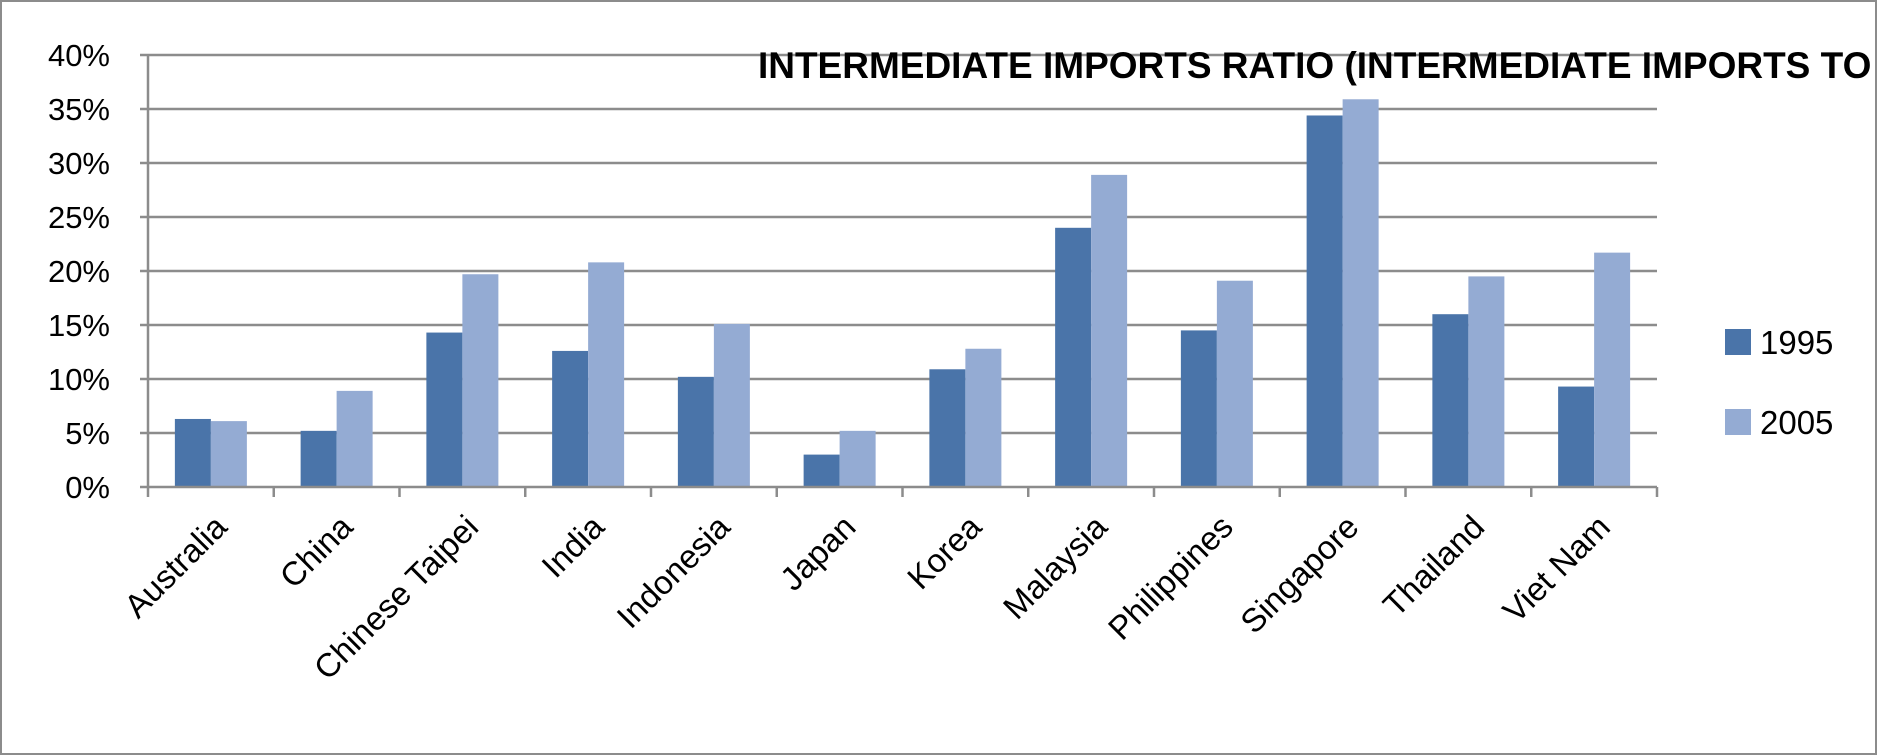 This screenshot has height=755, width=1877. I want to click on bar-1995-indonesia, so click(695, 431).